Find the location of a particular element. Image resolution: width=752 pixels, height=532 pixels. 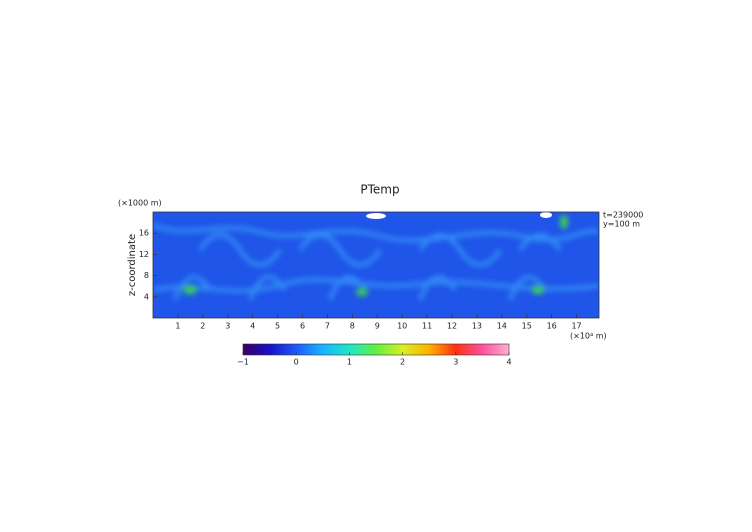

x-tick-label: 5 is located at coordinates (277, 326).